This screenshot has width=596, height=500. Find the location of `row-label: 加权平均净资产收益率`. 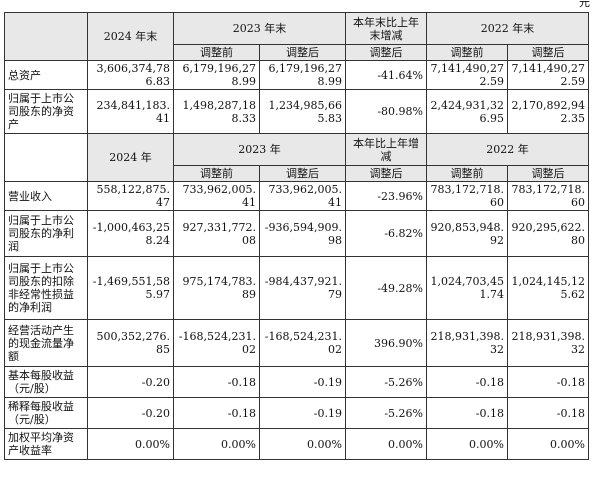

row-label: 加权平均净资产收益率 is located at coordinates (46, 444).